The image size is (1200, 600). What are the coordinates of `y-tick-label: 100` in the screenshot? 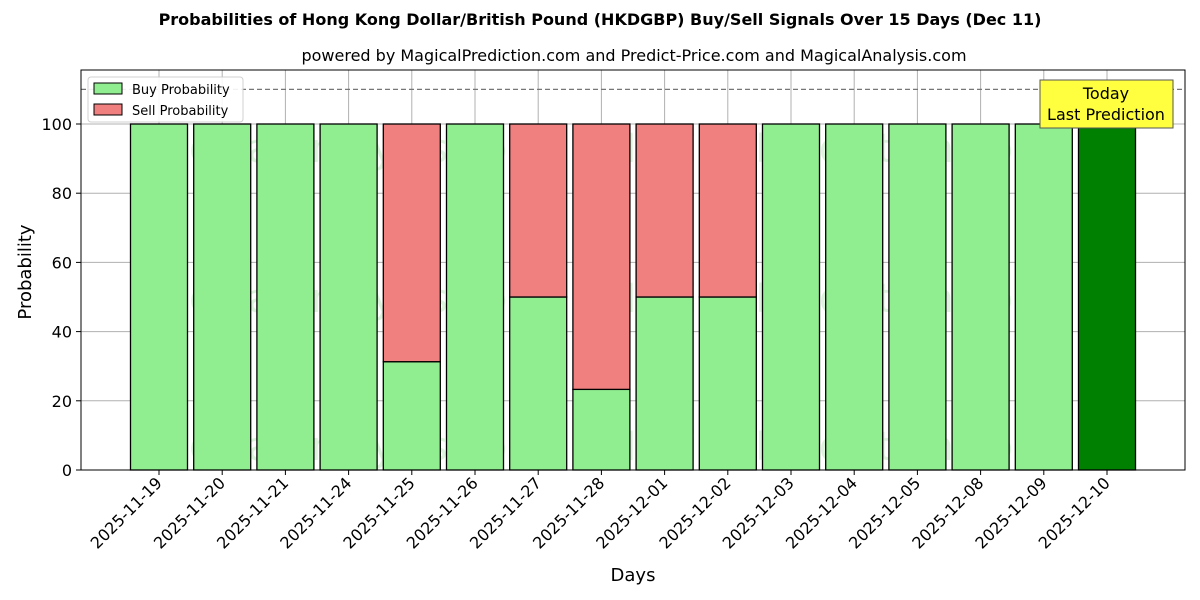 It's located at (56, 124).